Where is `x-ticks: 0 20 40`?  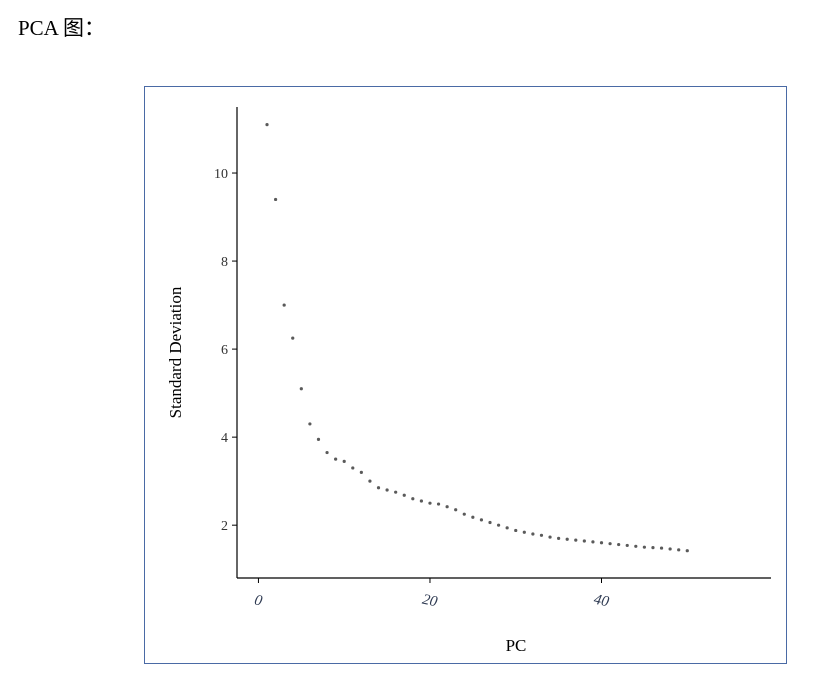
x-ticks: 0 20 40 is located at coordinates (432, 594).